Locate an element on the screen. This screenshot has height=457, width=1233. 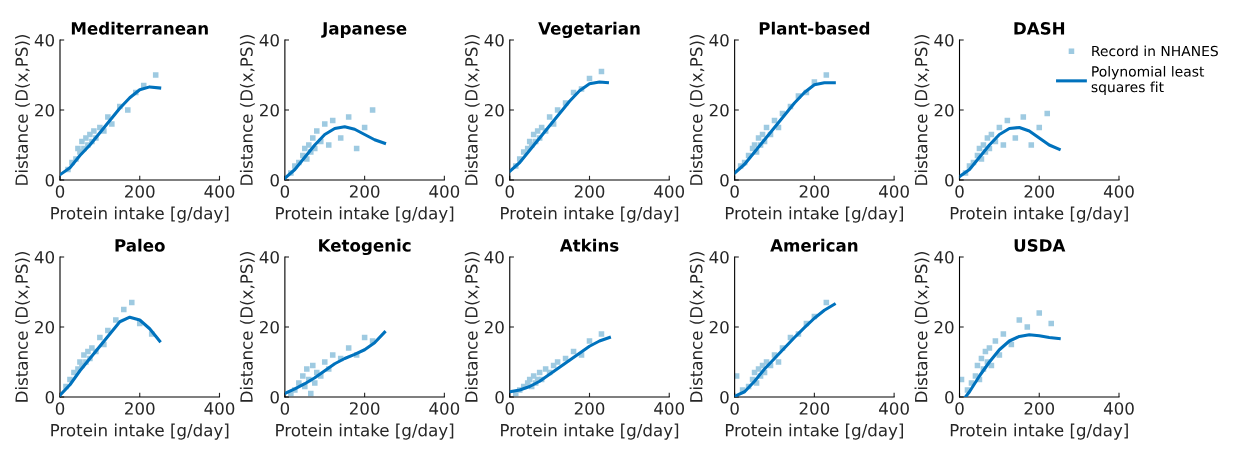
chart-title: American is located at coordinates (814, 245).